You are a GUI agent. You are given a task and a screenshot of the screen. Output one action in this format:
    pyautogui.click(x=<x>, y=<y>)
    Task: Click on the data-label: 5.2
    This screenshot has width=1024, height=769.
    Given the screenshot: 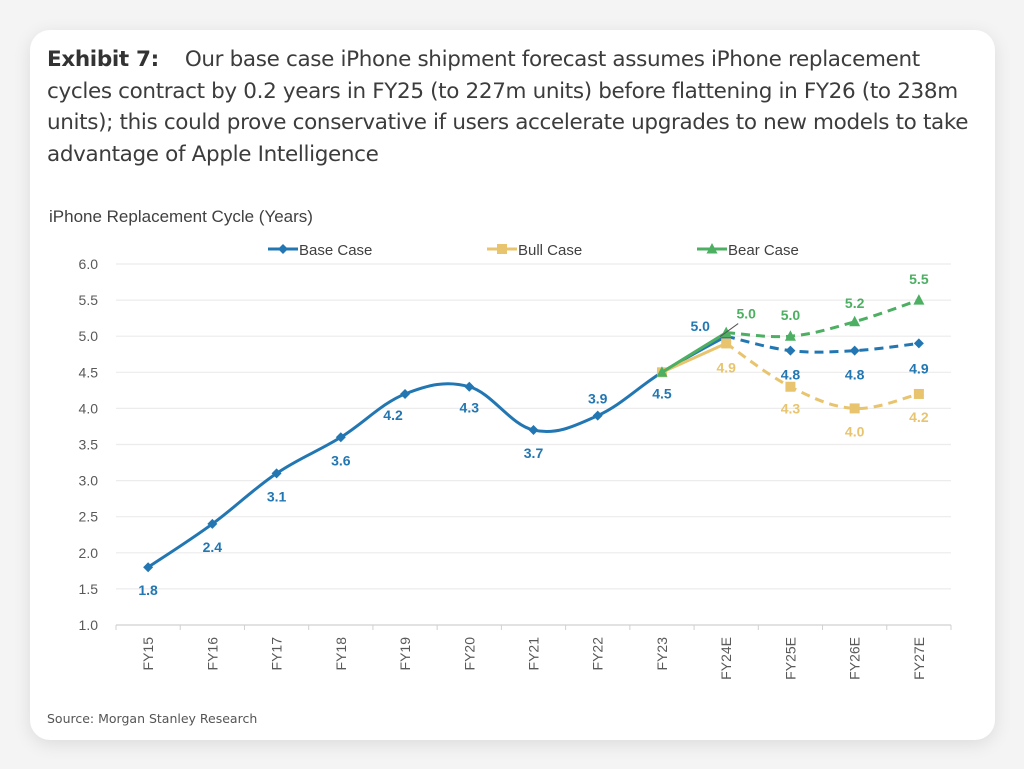 What is the action you would take?
    pyautogui.click(x=855, y=303)
    